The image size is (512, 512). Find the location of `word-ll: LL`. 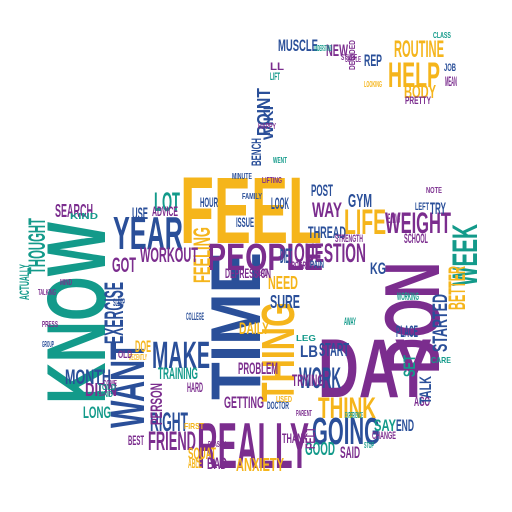

word-ll: LL is located at coordinates (277, 67).